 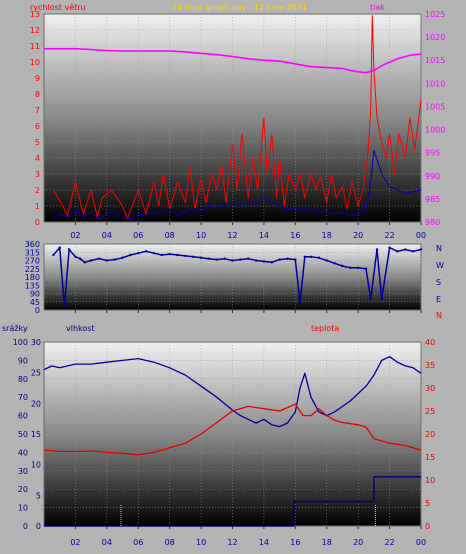 What do you see at coordinates (36, 465) in the screenshot?
I see `humidity-y-tick-label: 10` at bounding box center [36, 465].